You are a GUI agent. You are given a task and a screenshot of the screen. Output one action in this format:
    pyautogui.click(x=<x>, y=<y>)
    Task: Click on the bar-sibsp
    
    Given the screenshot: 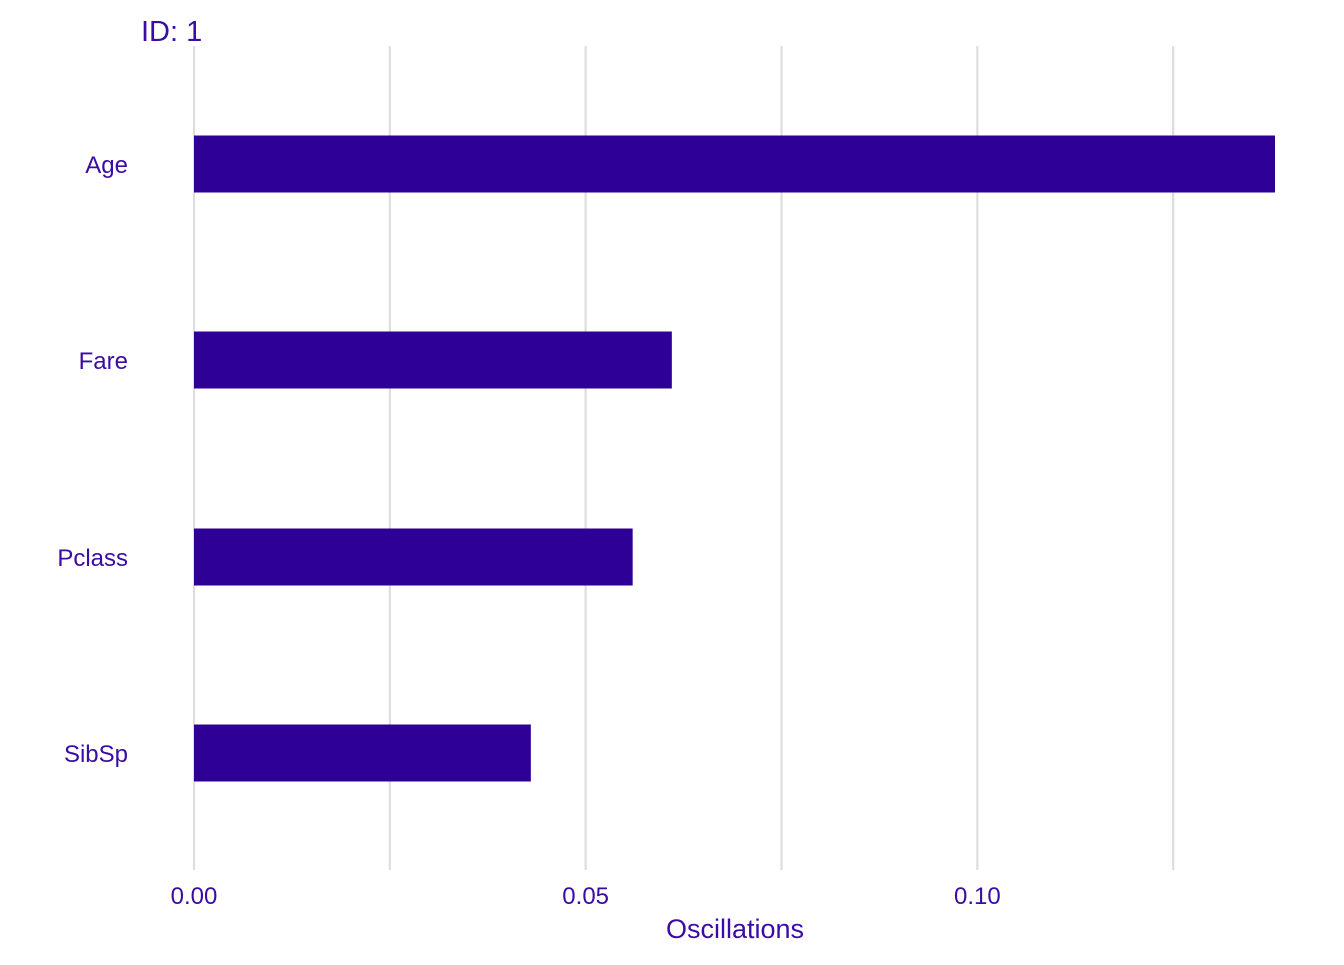 What is the action you would take?
    pyautogui.click(x=362, y=753)
    